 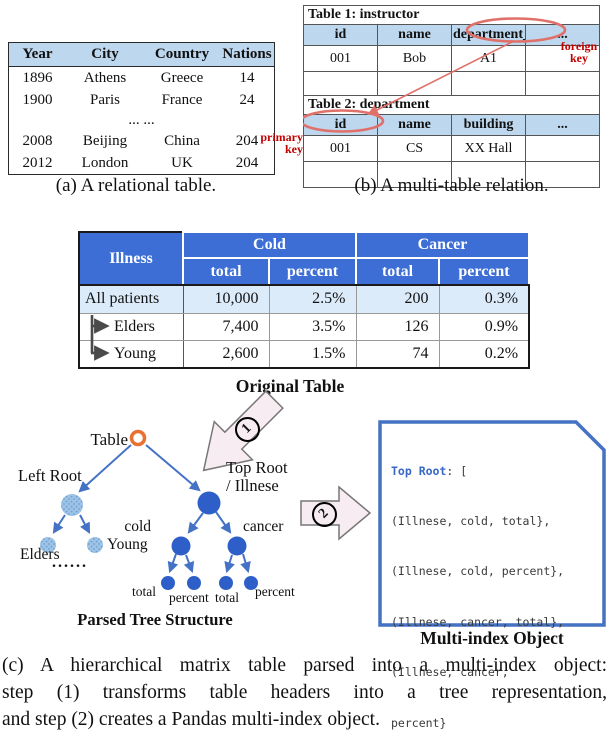 What do you see at coordinates (131, 354) in the screenshot?
I see `row-label: Young` at bounding box center [131, 354].